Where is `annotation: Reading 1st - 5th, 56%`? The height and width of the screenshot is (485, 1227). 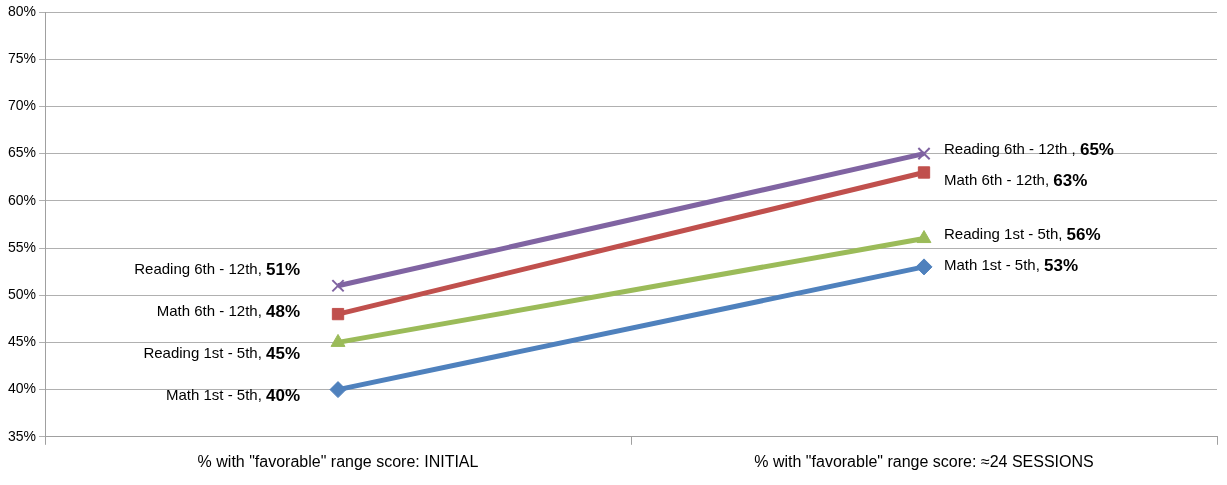
annotation: Reading 1st - 5th, 56% is located at coordinates (1022, 234).